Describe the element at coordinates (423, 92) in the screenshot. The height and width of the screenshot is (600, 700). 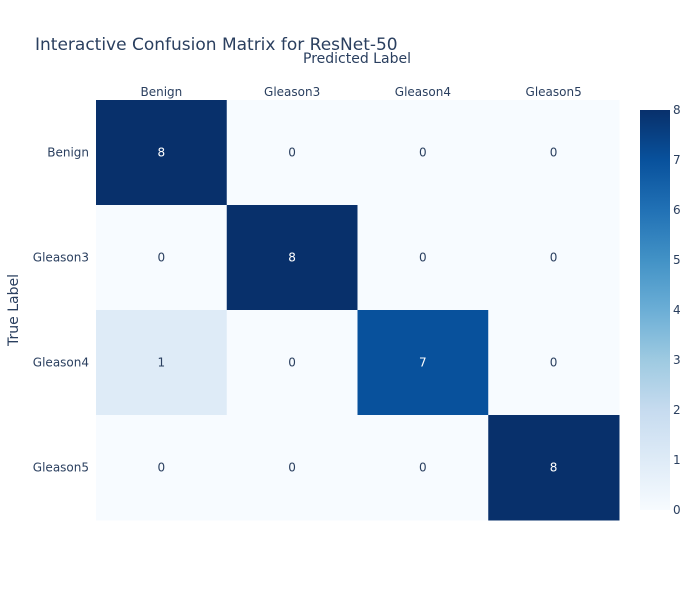
I see `x-tick-label: Gleason4` at that location.